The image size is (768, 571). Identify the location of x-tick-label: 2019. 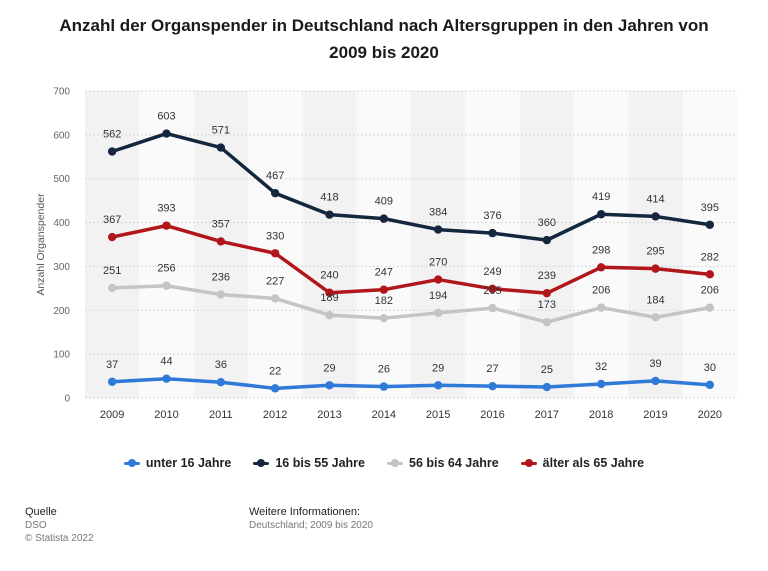
(655, 415).